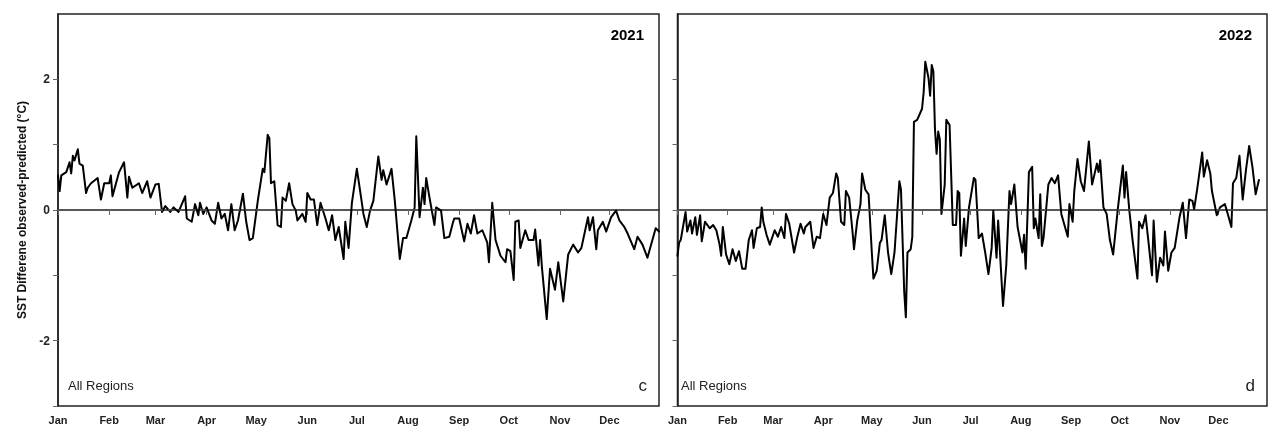 Image resolution: width=1281 pixels, height=444 pixels. I want to click on y-tick-label: 0, so click(47, 210).